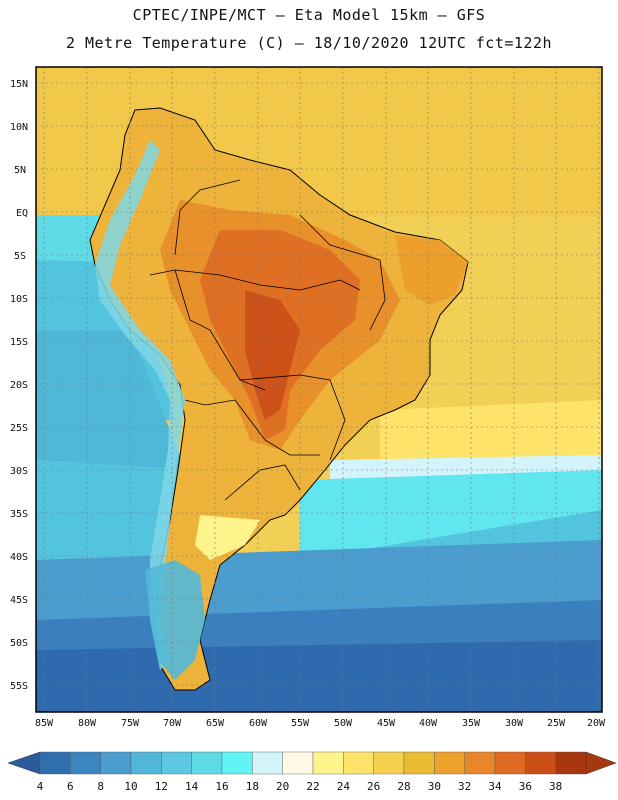 The width and height of the screenshot is (618, 800). I want to click on lon-label: 50W, so click(343, 723).